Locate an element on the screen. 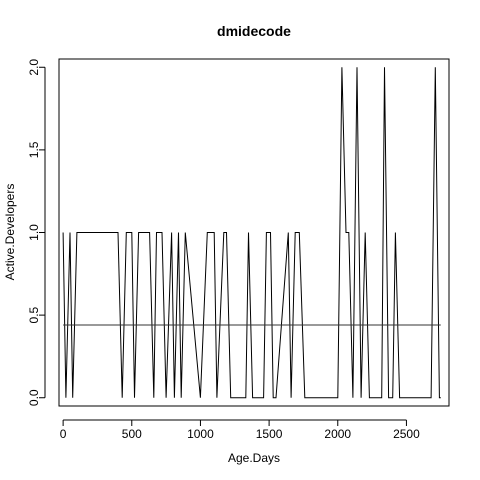  y-tick-label: 2.0 is located at coordinates (34, 67).